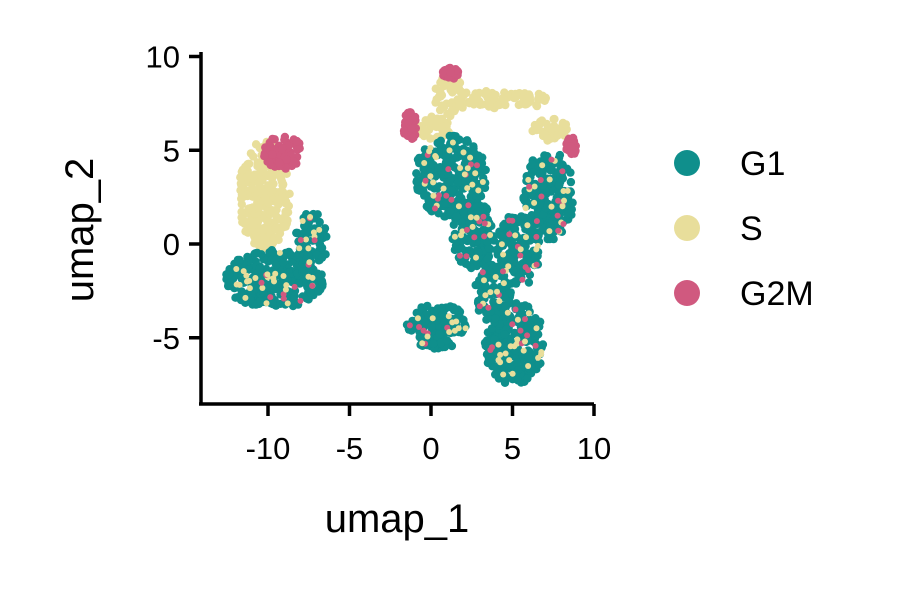 This screenshot has height=600, width=900. What do you see at coordinates (171, 244) in the screenshot?
I see `y-tick-label: 0` at bounding box center [171, 244].